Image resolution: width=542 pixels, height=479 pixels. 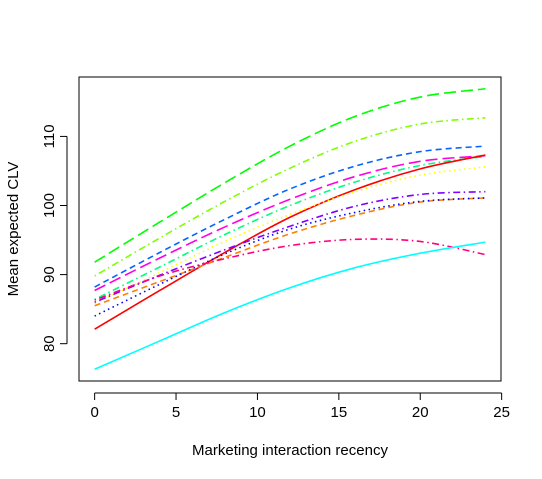 What do you see at coordinates (49, 274) in the screenshot?
I see `y-tick-label: 90` at bounding box center [49, 274].